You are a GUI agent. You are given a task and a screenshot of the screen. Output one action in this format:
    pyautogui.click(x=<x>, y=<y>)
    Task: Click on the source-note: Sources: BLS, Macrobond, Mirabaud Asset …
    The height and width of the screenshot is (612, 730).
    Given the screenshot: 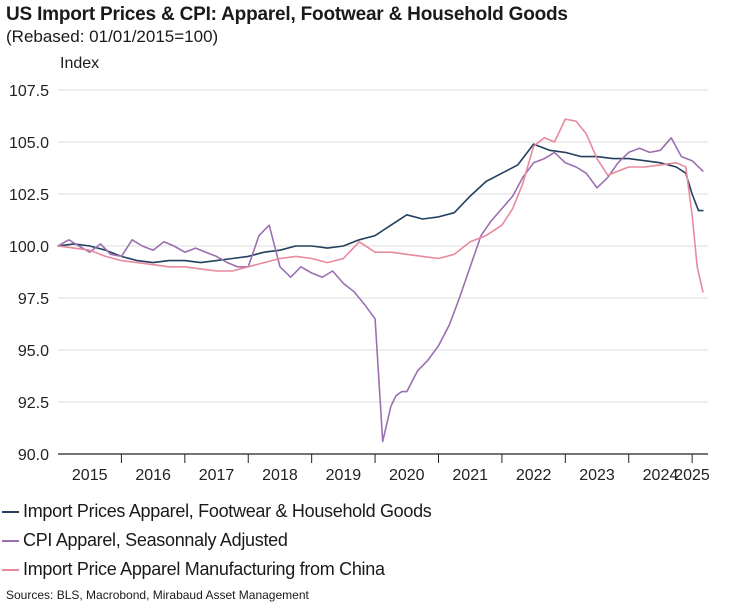 What is the action you would take?
    pyautogui.click(x=157, y=595)
    